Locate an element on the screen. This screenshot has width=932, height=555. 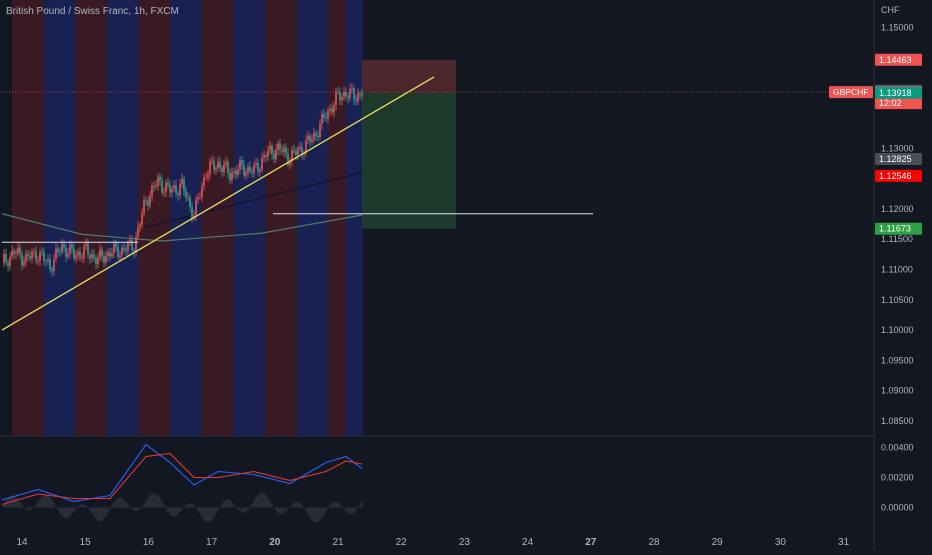
price-tick-label: 1.08500 is located at coordinates (897, 421).